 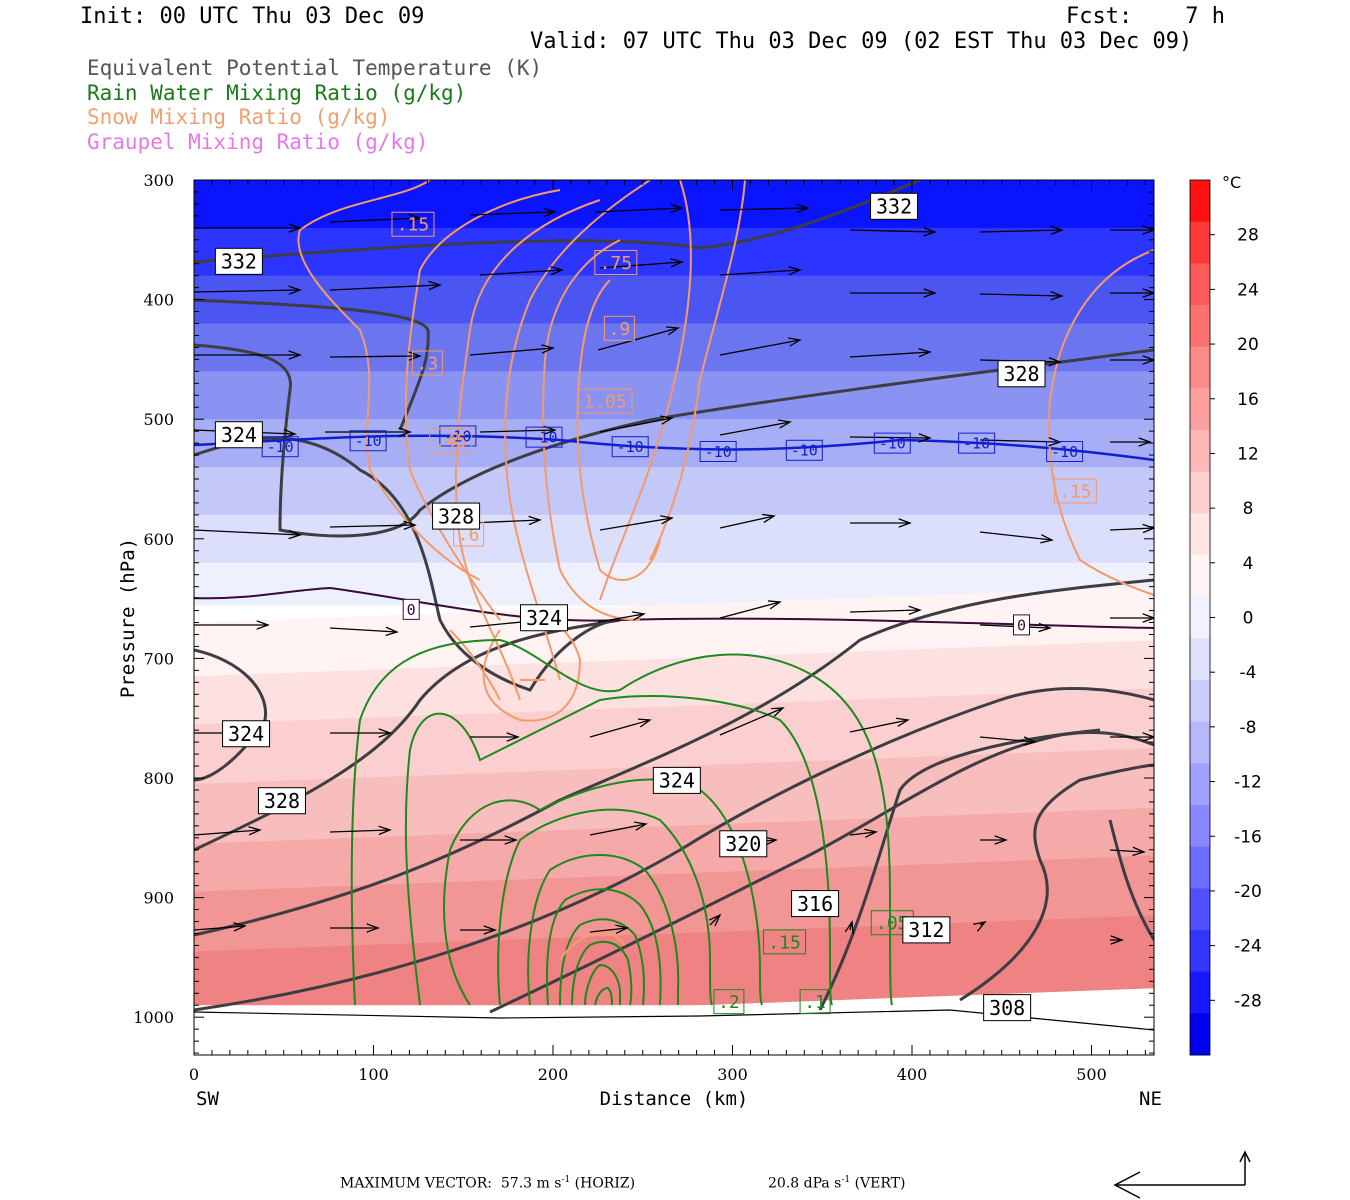 I want to click on ne-end-label: NE, so click(x=1150, y=1099).